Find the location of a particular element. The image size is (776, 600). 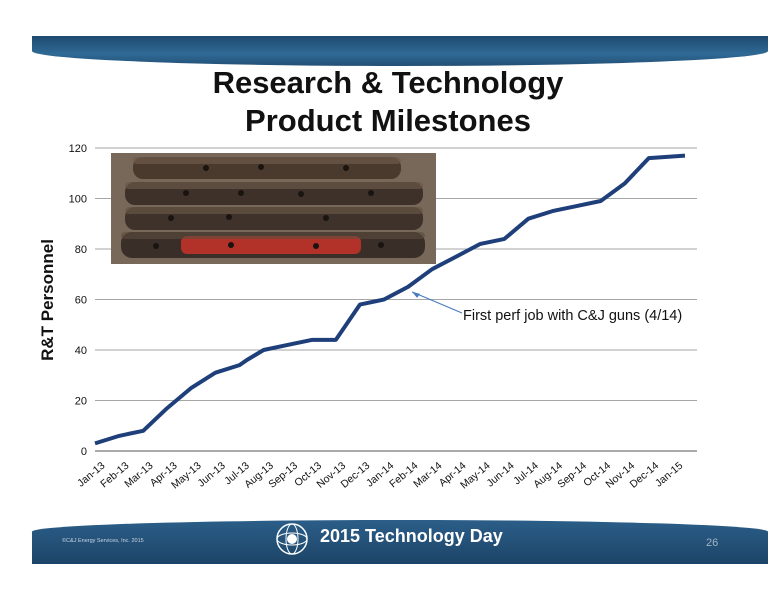

y-tick-label: 0 is located at coordinates (84, 452).